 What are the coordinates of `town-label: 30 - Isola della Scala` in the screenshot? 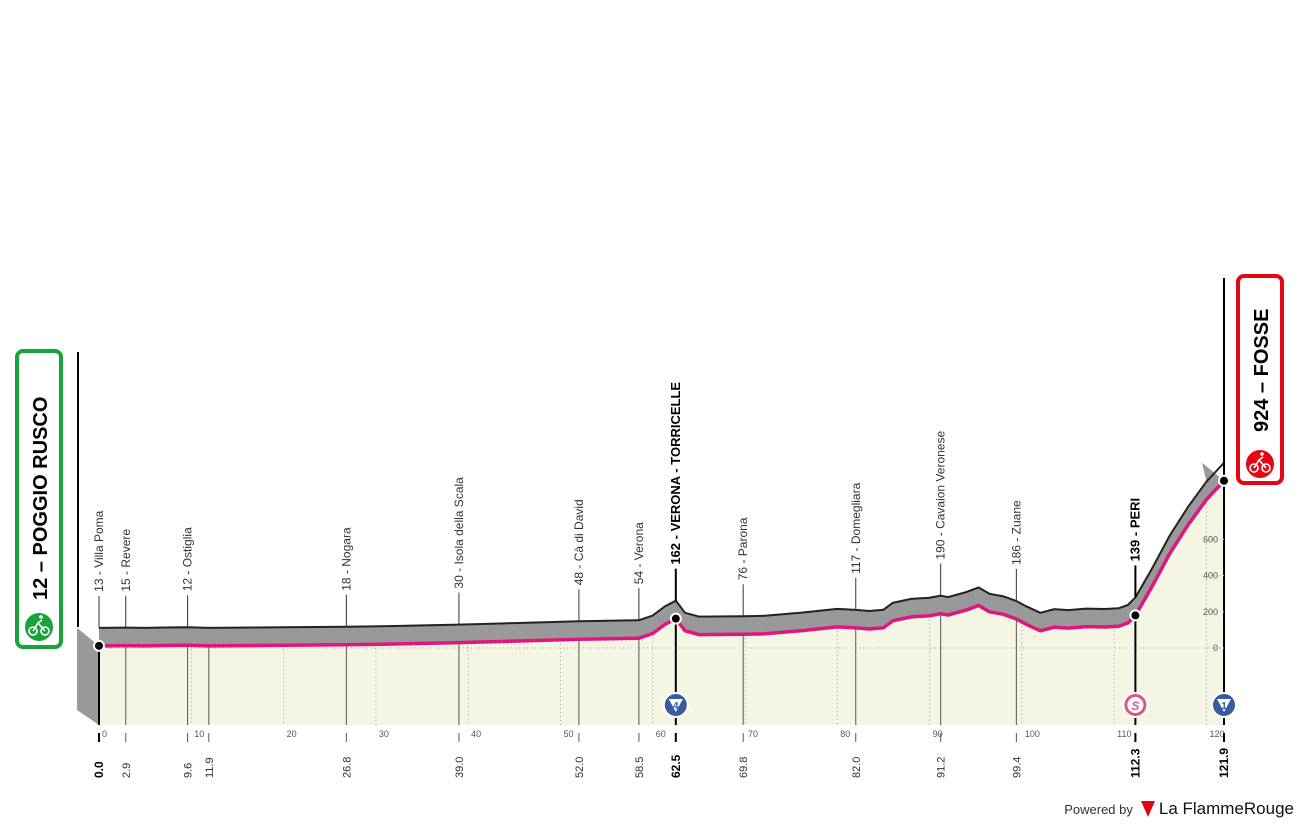 It's located at (459, 533).